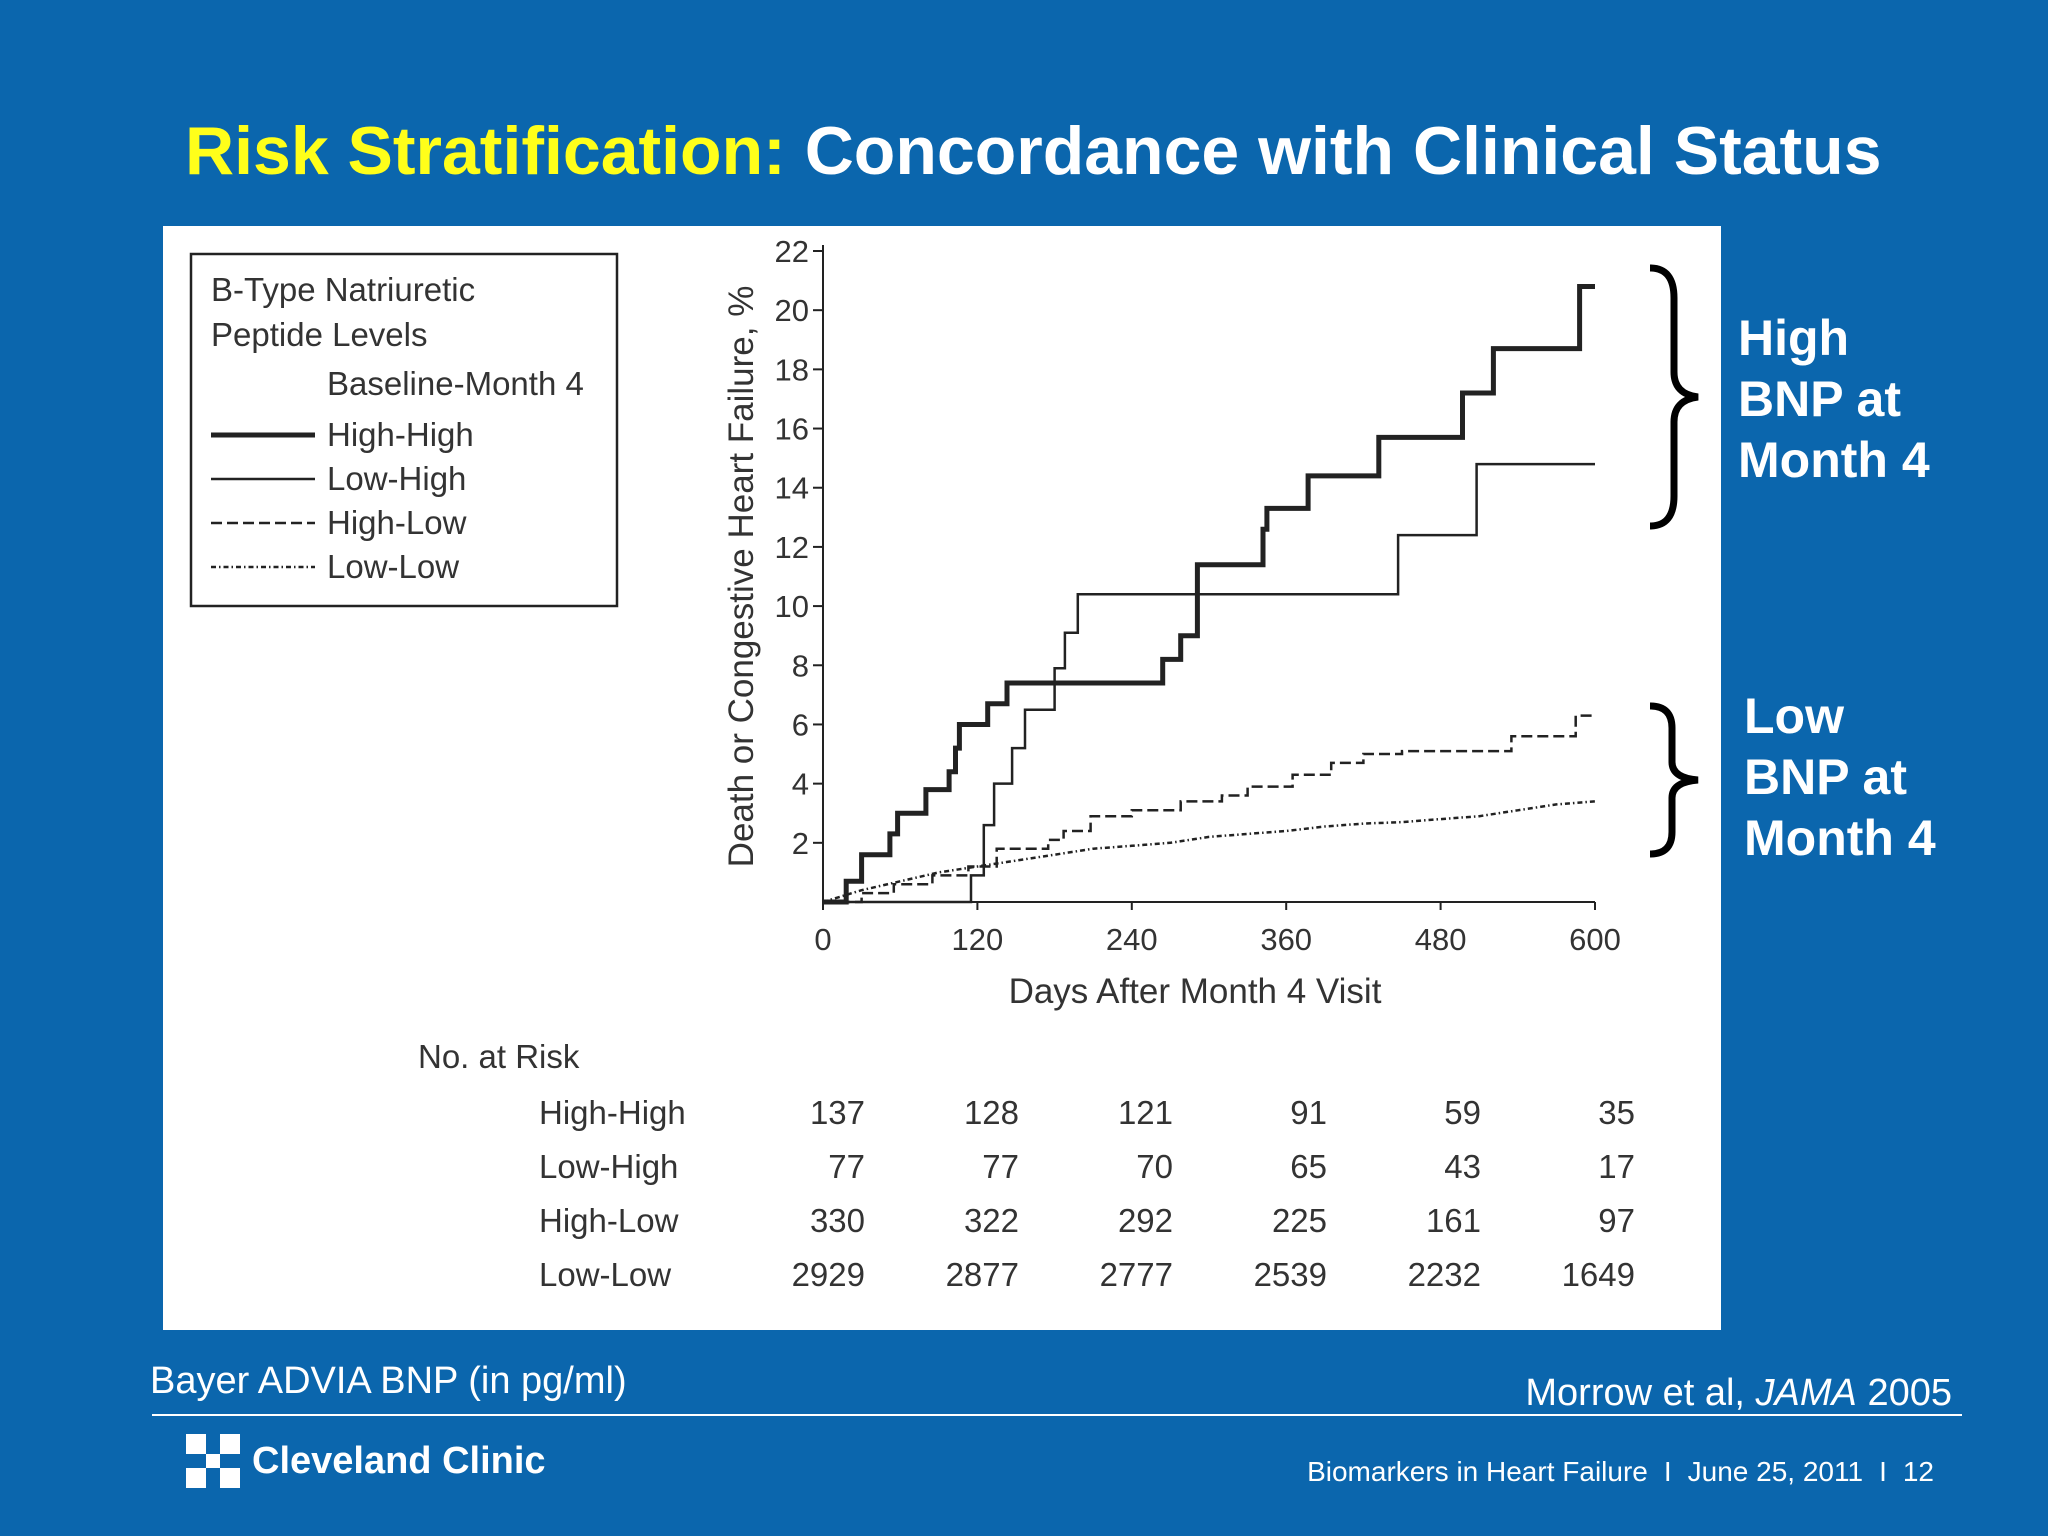 This screenshot has height=1536, width=2048. Describe the element at coordinates (800, 784) in the screenshot. I see `y-tick-label: 4` at that location.